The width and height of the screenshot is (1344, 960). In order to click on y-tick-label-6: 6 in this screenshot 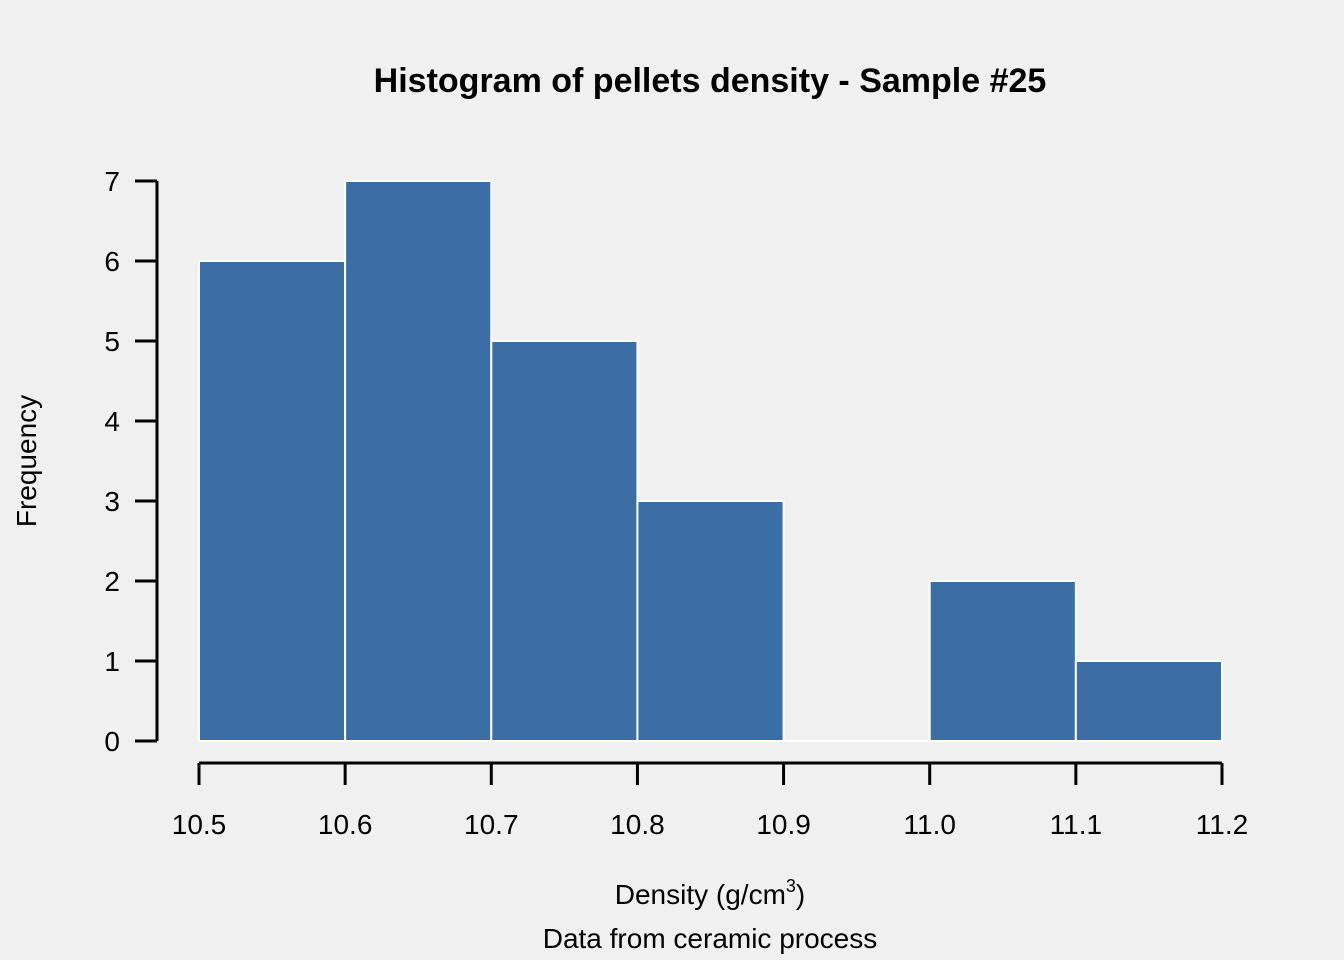, I will do `click(112, 261)`.